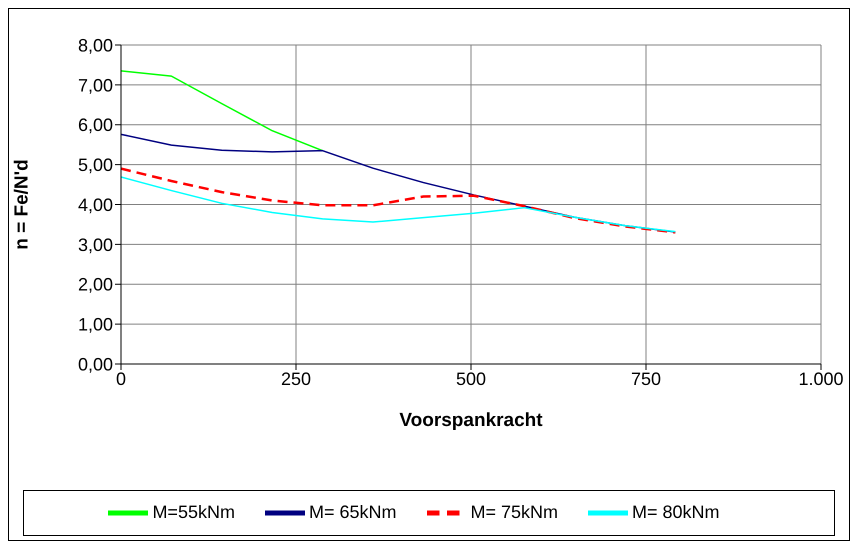 This screenshot has width=858, height=549. I want to click on x-tick-label: 750, so click(646, 378).